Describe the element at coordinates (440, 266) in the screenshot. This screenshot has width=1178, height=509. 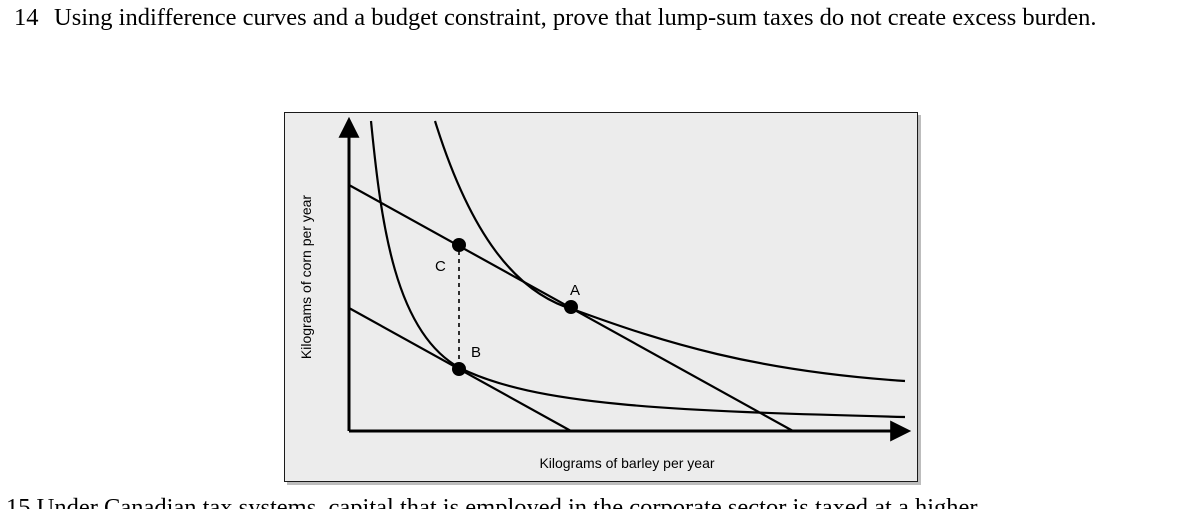
I see `point-c-label: C` at that location.